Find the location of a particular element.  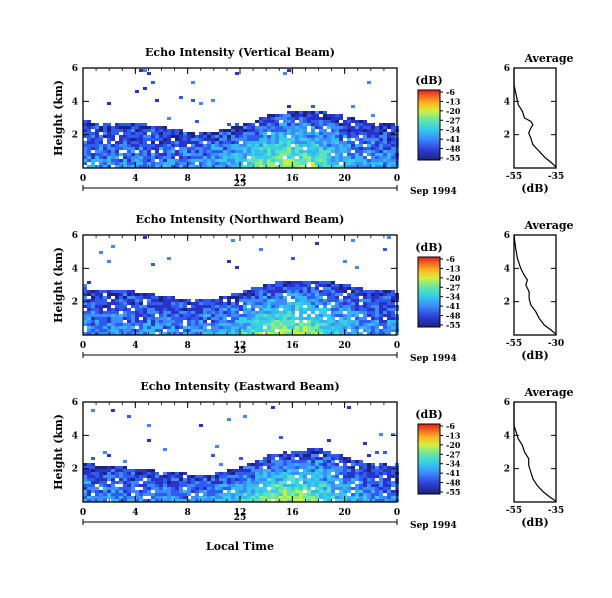

average-xlabel: (dB) is located at coordinates (534, 522).